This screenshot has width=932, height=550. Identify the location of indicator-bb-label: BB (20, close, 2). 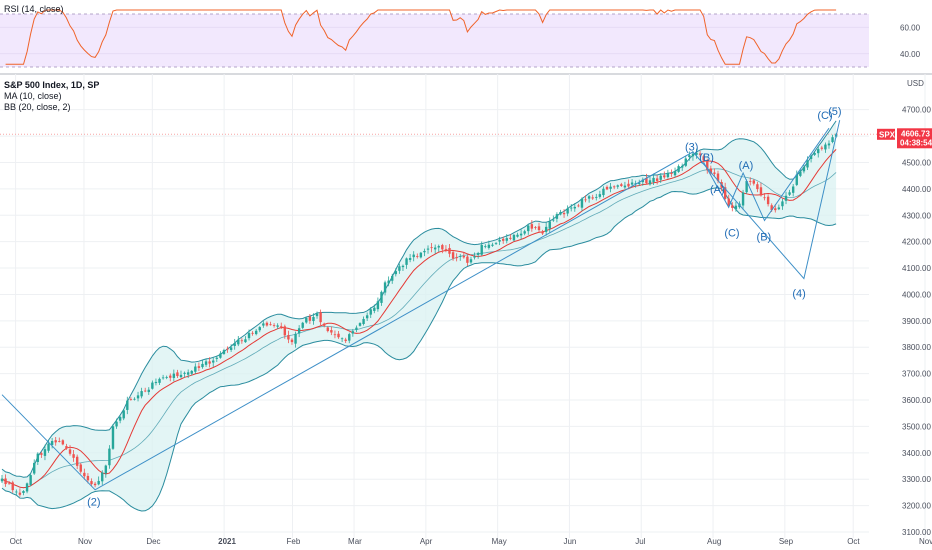
(37, 107).